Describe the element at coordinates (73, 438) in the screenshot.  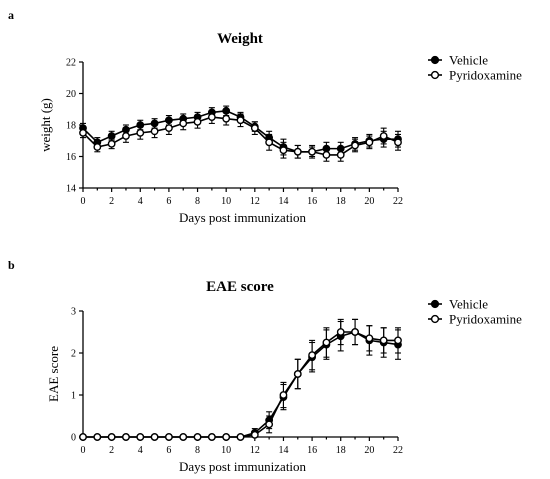
I see `y-tick-label: 0` at that location.